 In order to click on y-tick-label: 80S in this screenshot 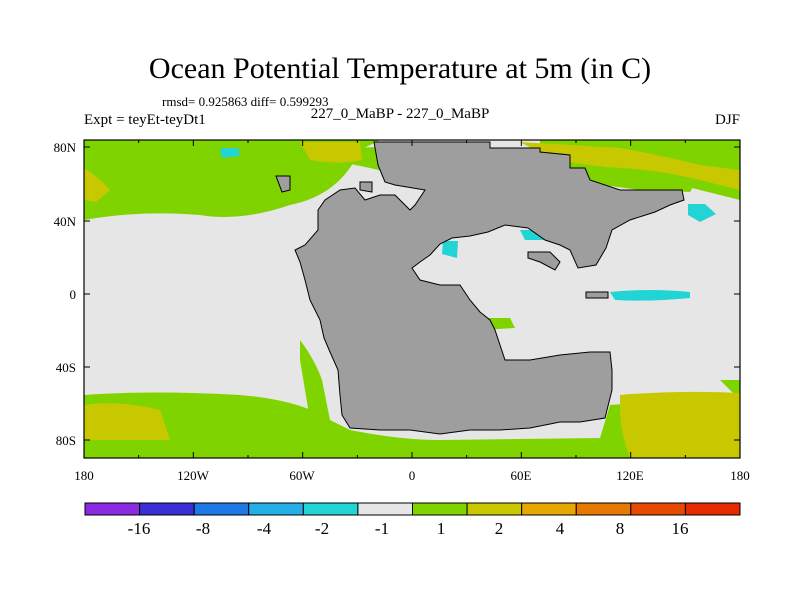, I will do `click(66, 440)`.